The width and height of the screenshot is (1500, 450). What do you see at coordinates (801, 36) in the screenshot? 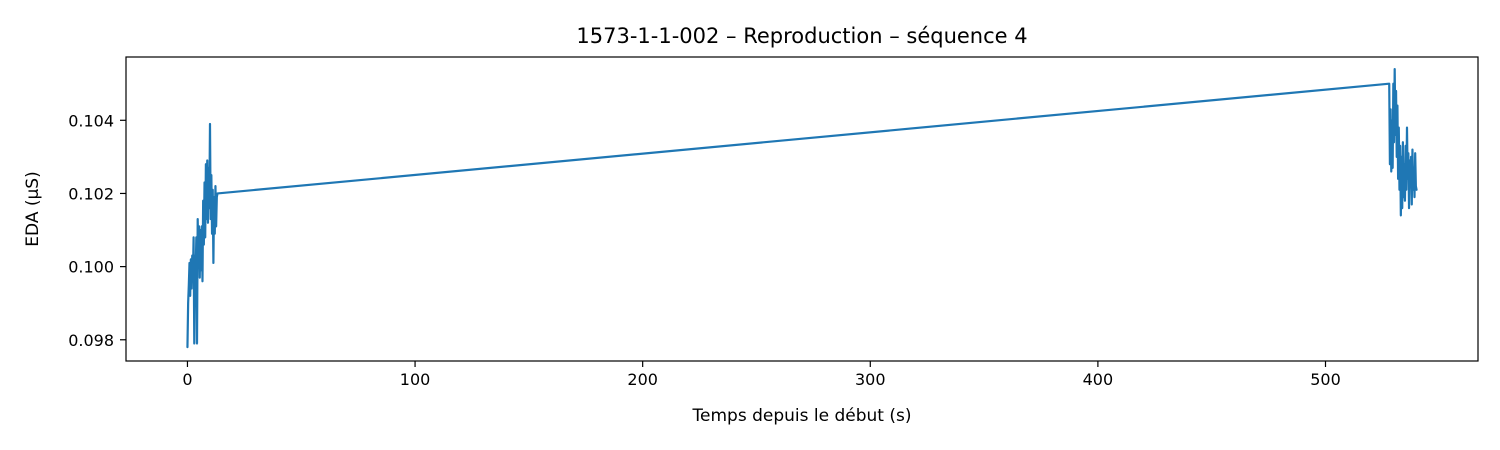
I see `chart-title: 1573-1-1-002 – Reproduction – séquence 4` at bounding box center [801, 36].